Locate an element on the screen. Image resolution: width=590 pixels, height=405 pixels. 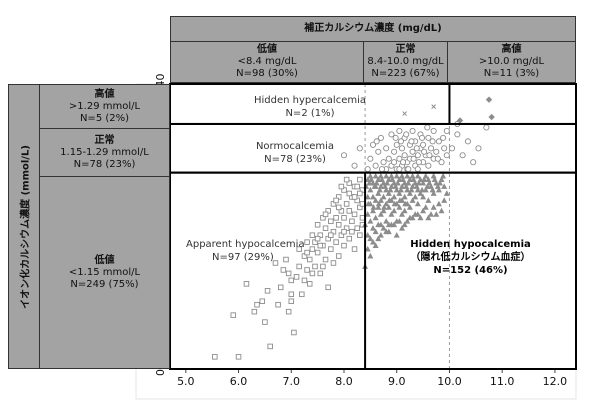
top-col-high: 高値 >10.0 mg/dL N=11 (3%) is located at coordinates (511, 62).